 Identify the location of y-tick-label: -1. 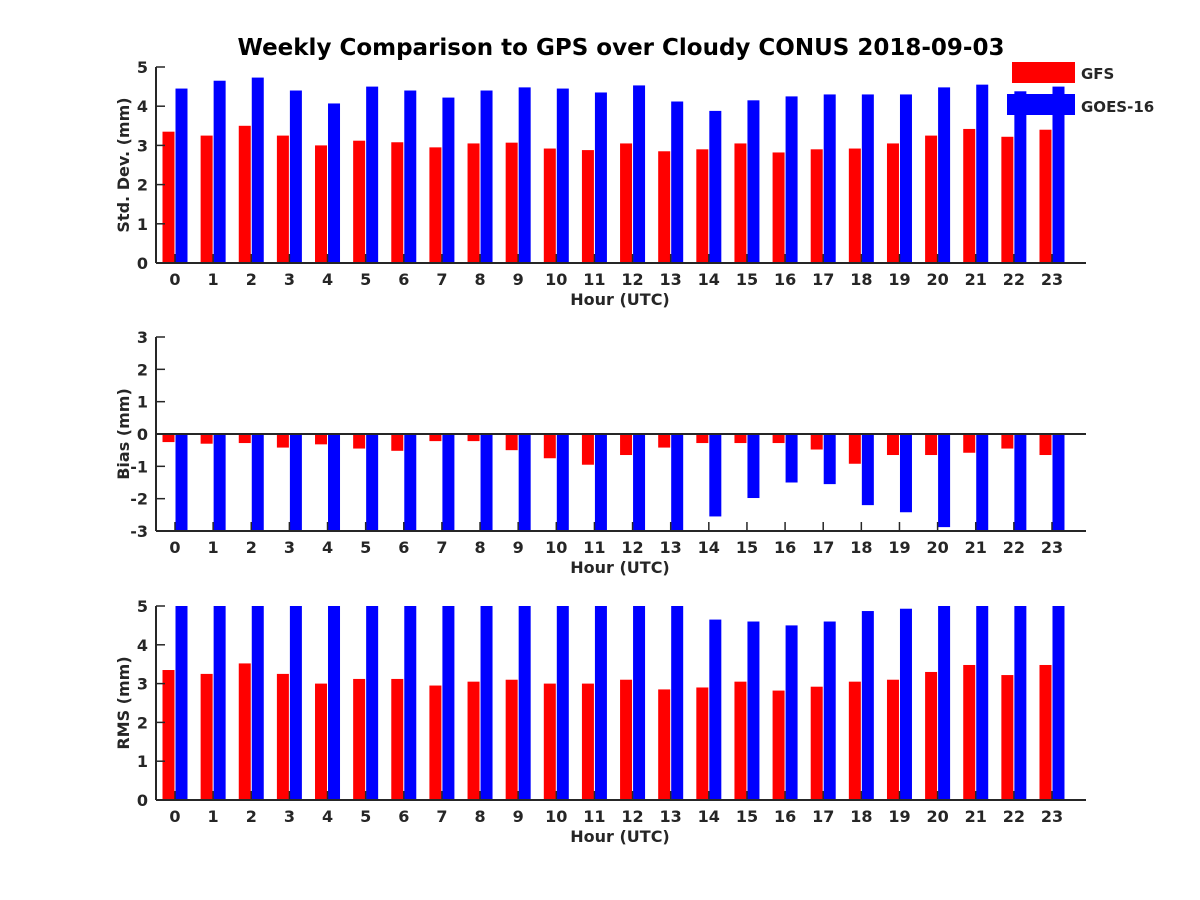
(139, 466).